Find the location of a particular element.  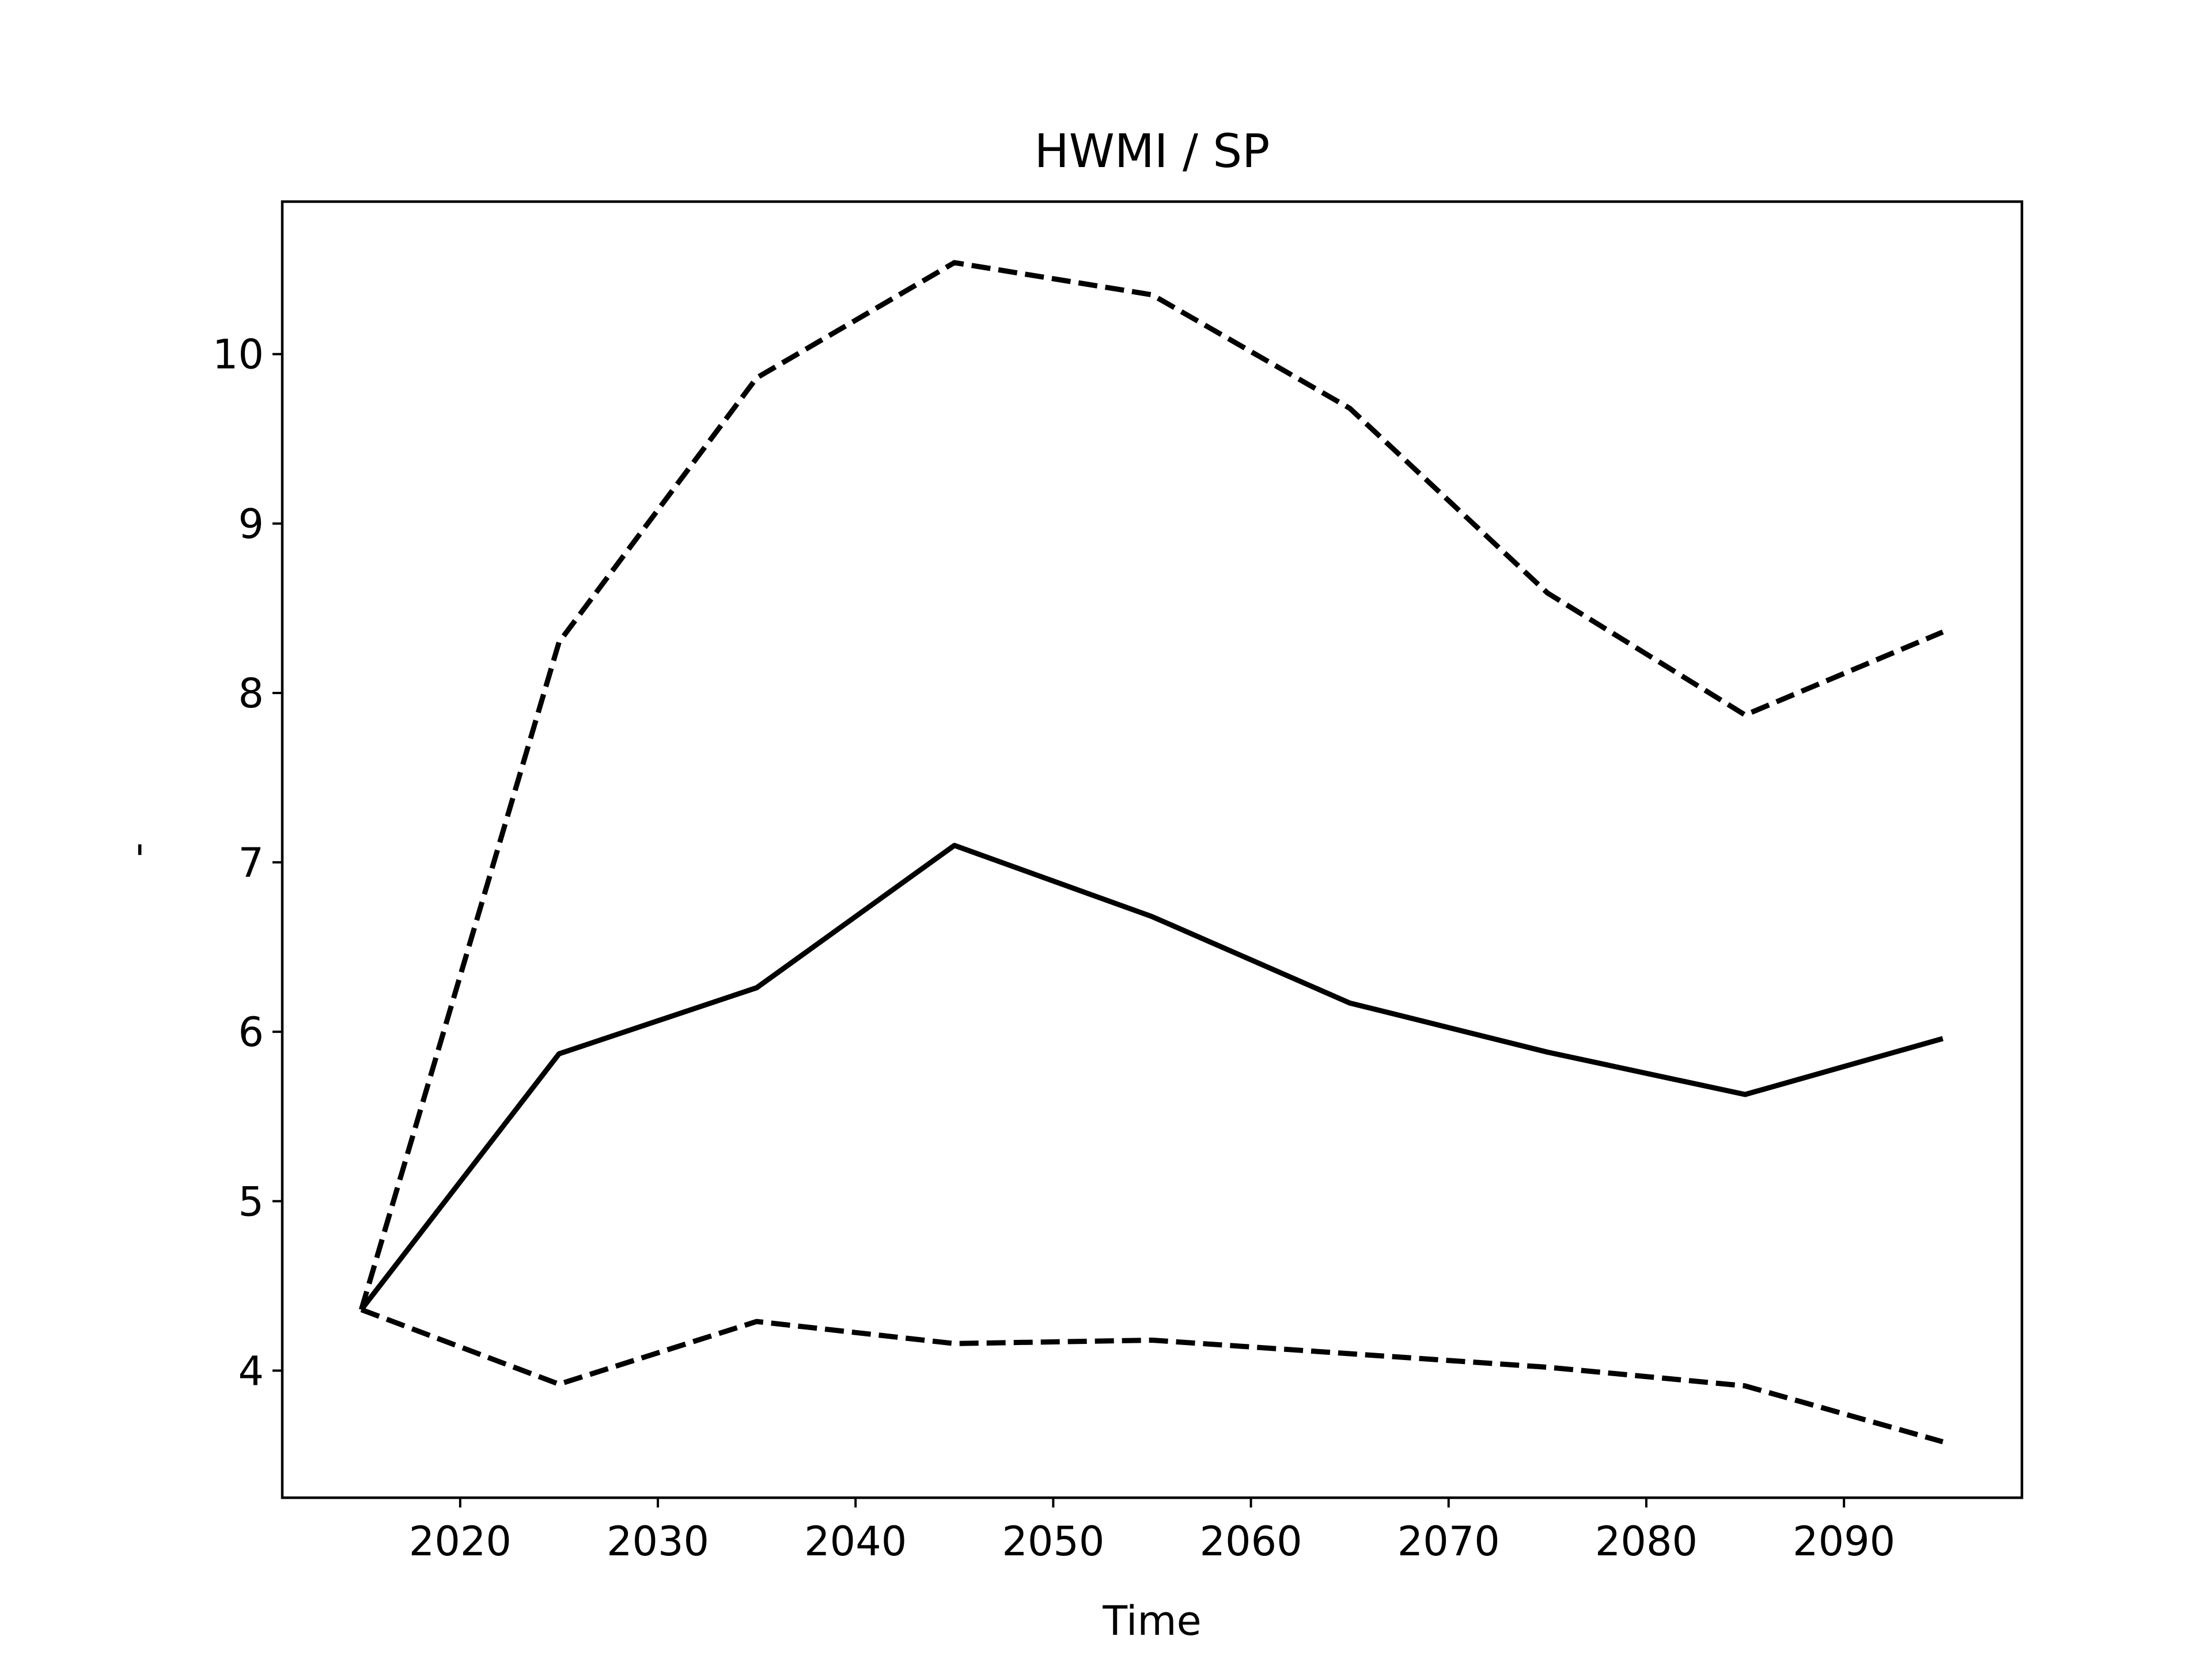

x-axis: 2020 2030 2040 2050 2060 2070 2080 2090 is located at coordinates (1152, 1531).